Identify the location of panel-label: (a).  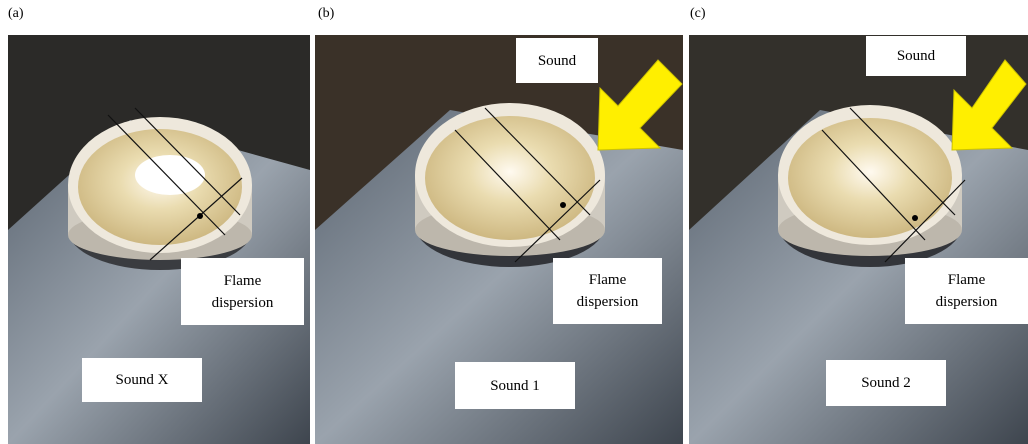
(16, 13).